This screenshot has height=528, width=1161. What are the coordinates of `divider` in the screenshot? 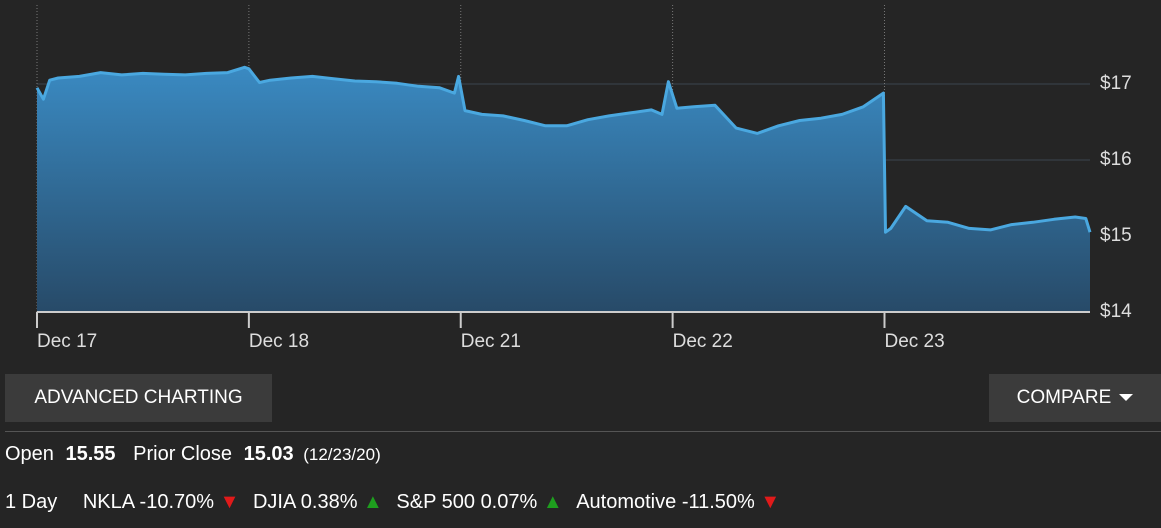 It's located at (583, 431).